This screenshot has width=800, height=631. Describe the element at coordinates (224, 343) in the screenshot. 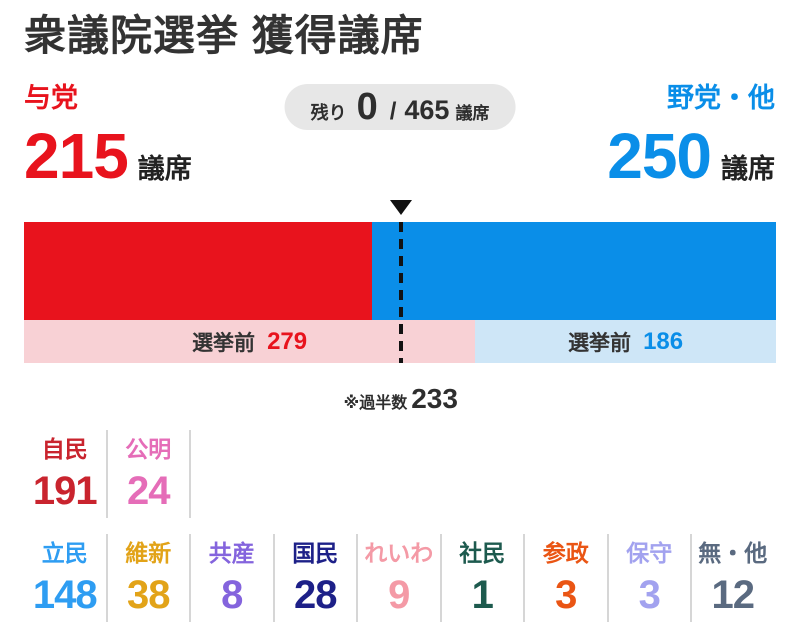

I see `pre-election-label-ruling: 選挙前` at that location.